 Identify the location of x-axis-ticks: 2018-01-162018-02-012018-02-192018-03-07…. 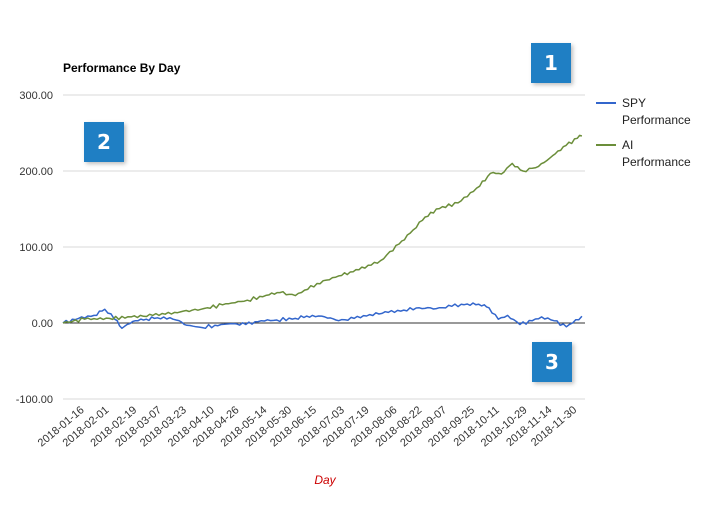
(307, 426).